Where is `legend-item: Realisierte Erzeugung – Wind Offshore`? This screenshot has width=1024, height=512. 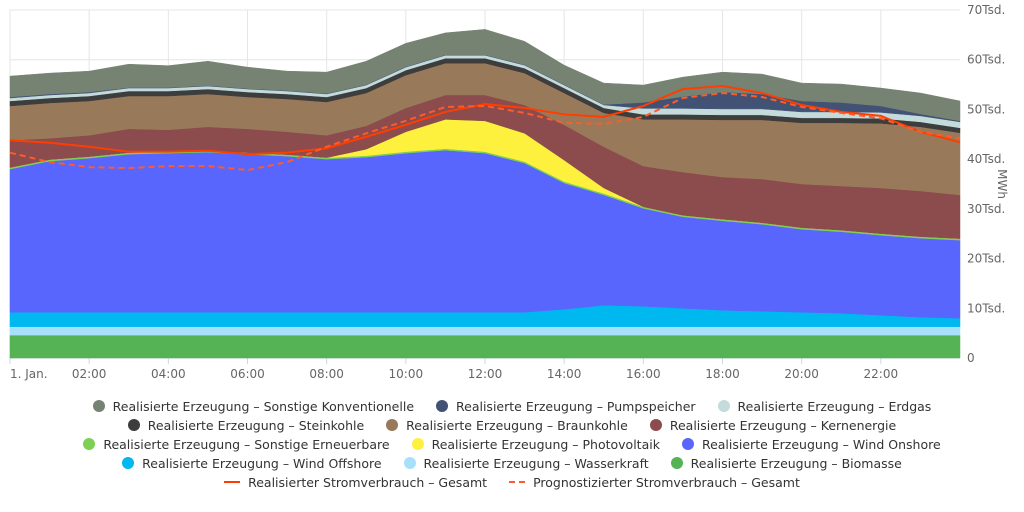
legend-item: Realisierte Erzeugung – Wind Offshore is located at coordinates (252, 463).